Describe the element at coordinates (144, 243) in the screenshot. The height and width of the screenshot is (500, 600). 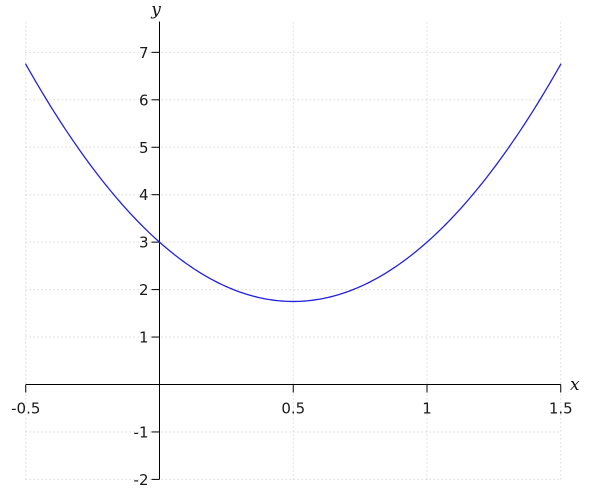
I see `y-tick-label: 3` at that location.